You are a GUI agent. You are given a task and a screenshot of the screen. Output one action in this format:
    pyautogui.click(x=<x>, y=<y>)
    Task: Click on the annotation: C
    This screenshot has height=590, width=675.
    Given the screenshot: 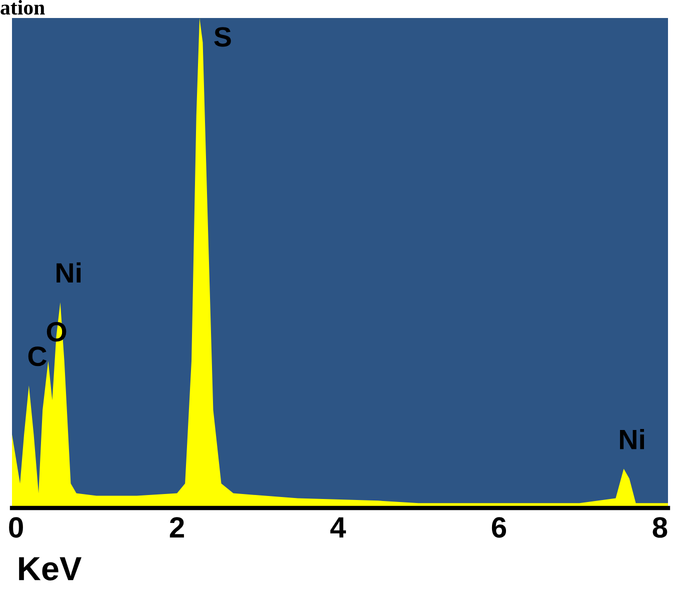 What is the action you would take?
    pyautogui.click(x=37, y=356)
    